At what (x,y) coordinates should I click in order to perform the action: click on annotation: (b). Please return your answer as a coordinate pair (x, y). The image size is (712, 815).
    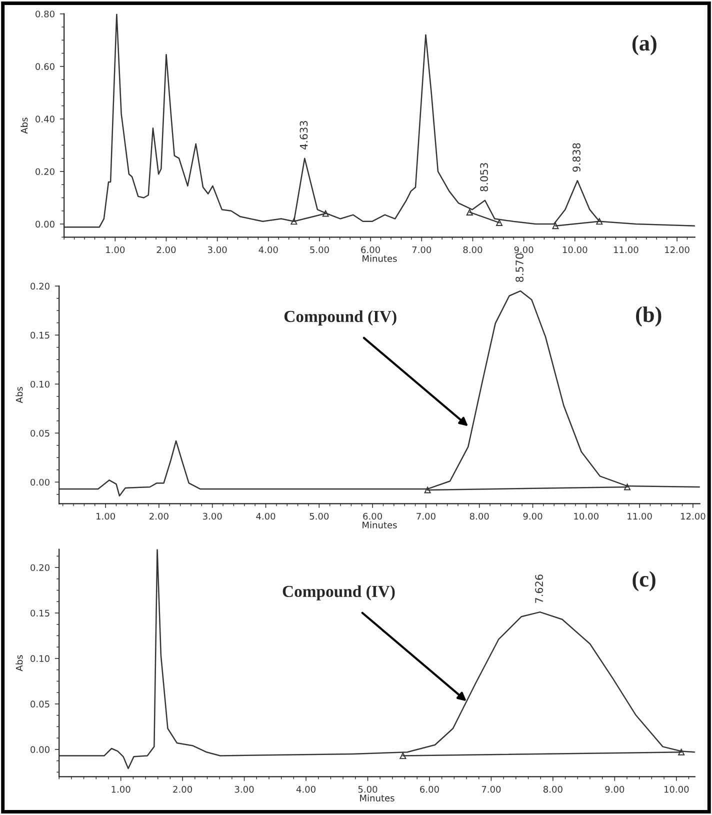
    Looking at the image, I should click on (649, 316).